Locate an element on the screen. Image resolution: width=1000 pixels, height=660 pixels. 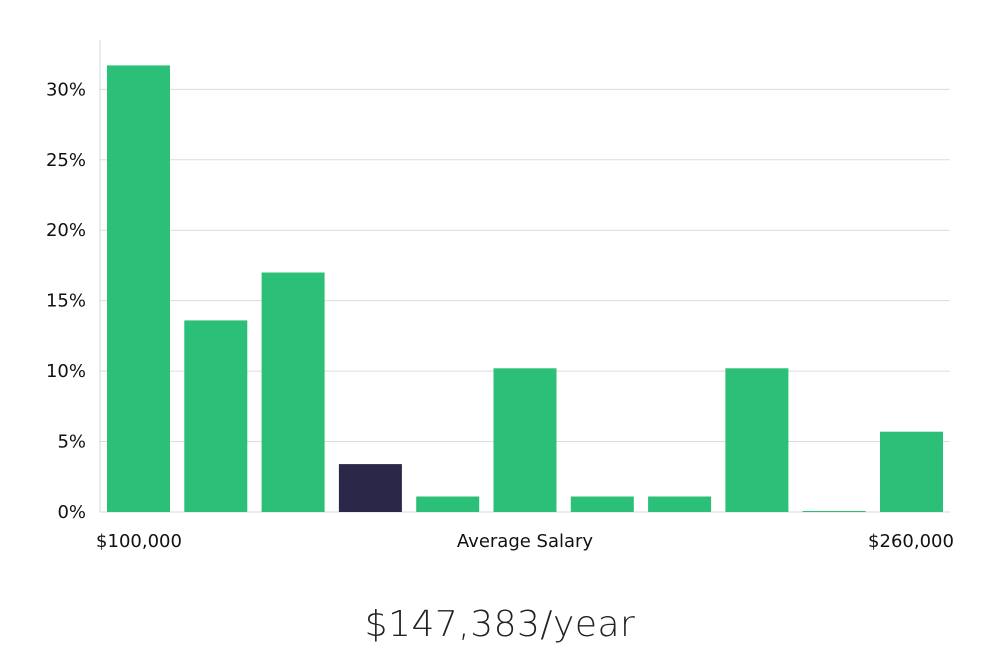
average-salary-value: $147,383/year is located at coordinates (500, 624).